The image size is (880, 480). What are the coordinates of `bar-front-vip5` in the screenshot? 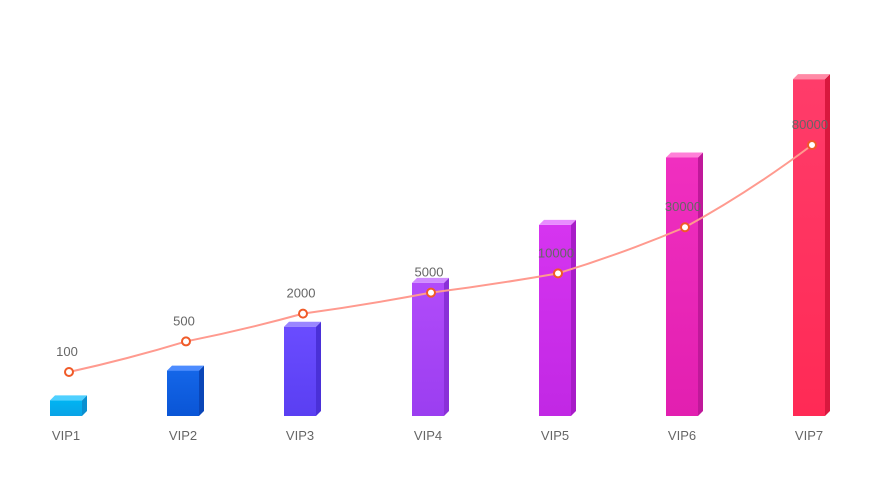 It's located at (555, 320).